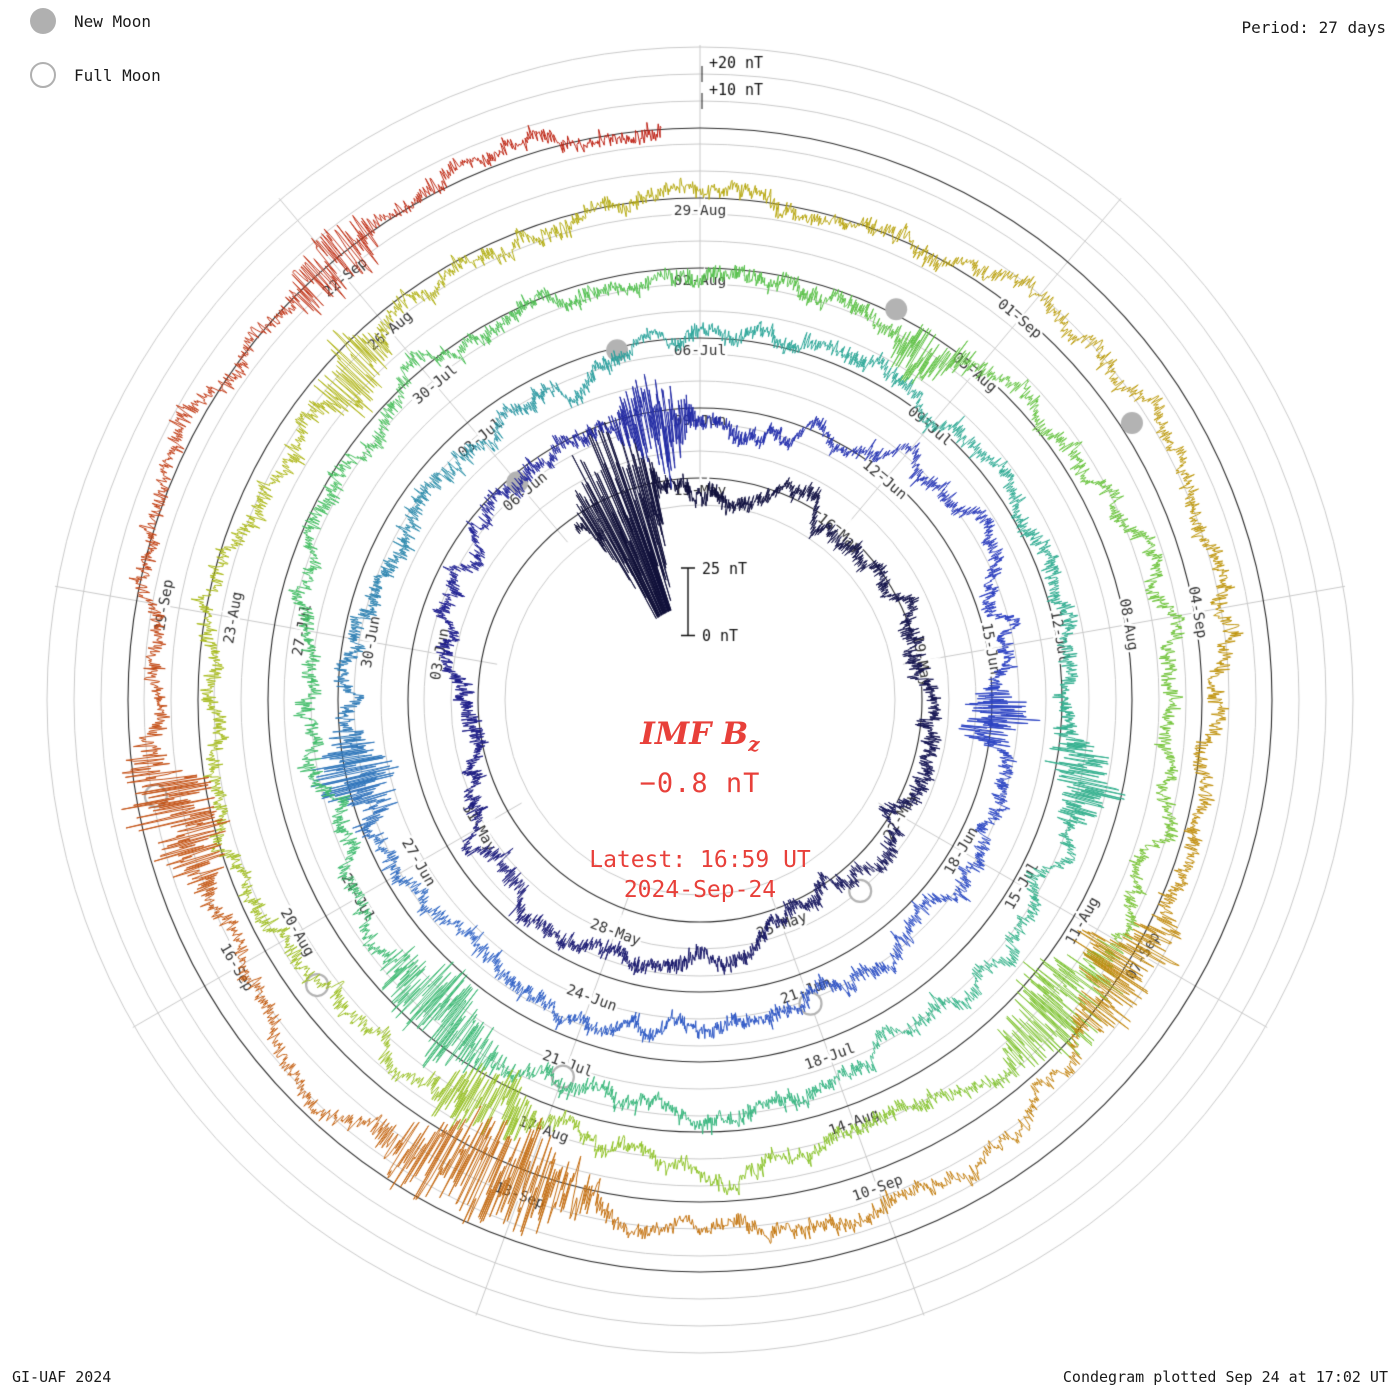 The height and width of the screenshot is (1400, 1400). I want to click on legend-new-moon: New Moon, so click(95, 21).